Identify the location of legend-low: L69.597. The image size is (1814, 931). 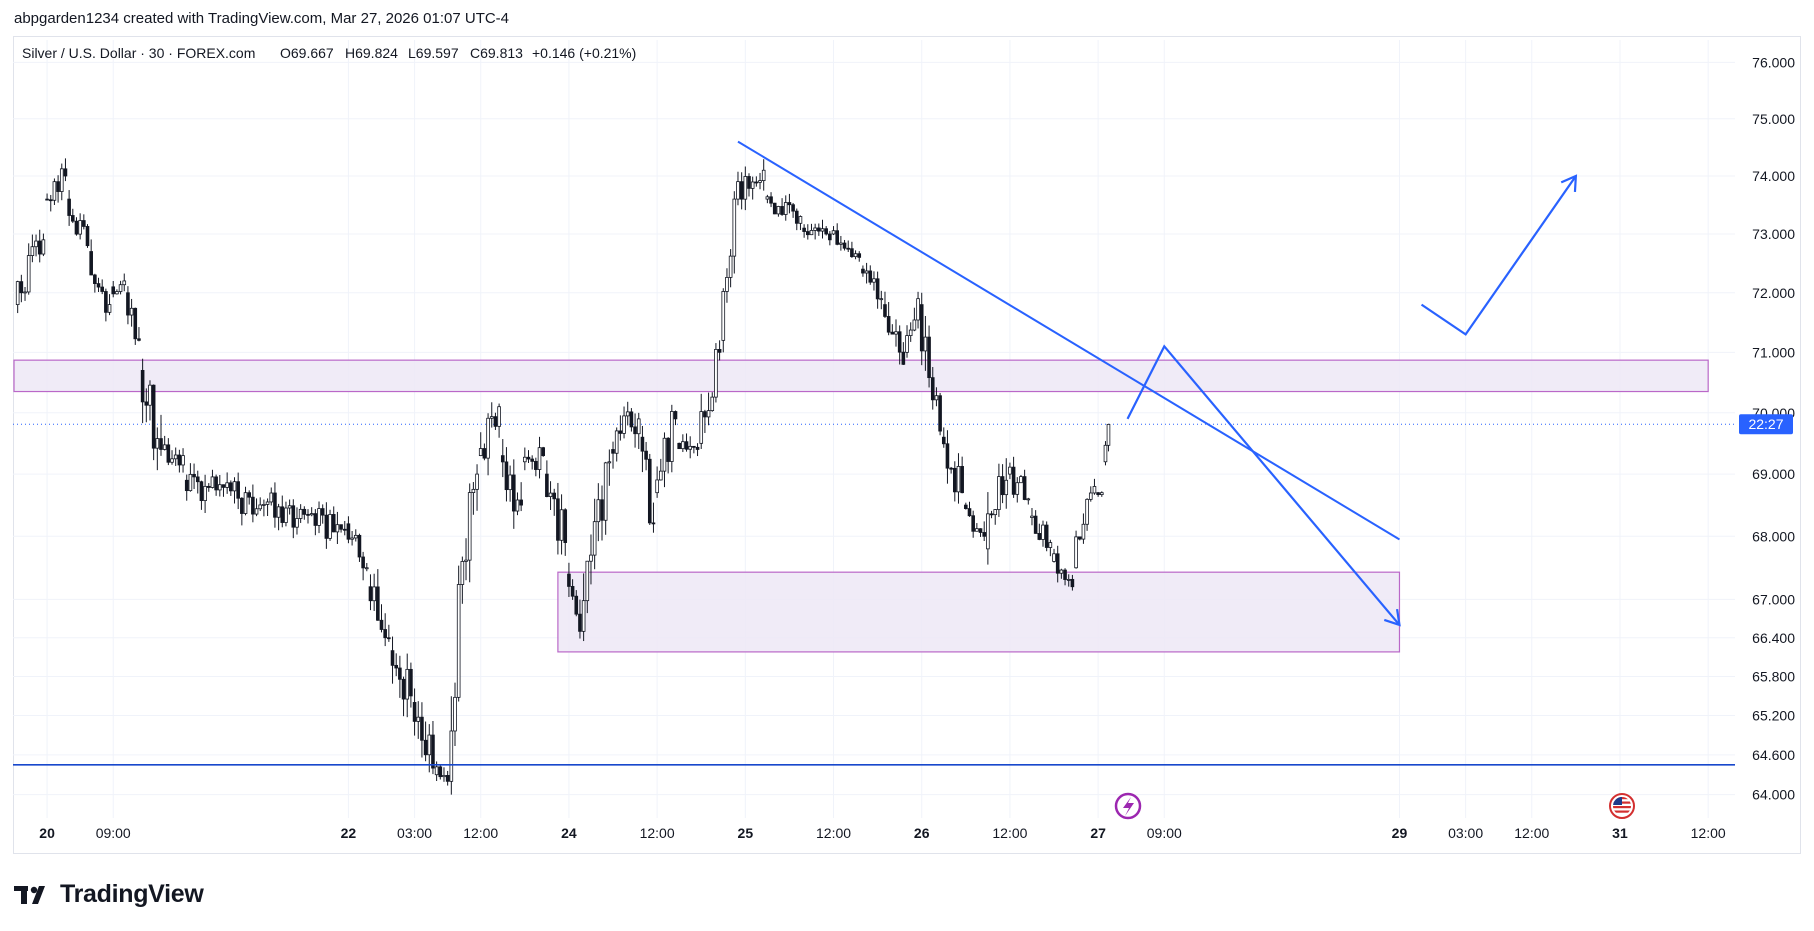
(433, 53).